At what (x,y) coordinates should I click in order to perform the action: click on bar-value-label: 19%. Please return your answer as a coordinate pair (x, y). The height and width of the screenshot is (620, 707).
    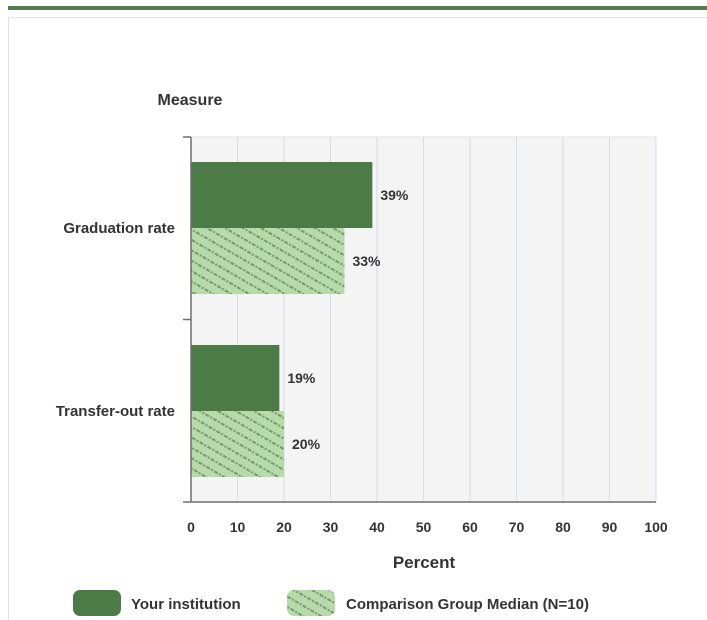
    Looking at the image, I should click on (301, 378).